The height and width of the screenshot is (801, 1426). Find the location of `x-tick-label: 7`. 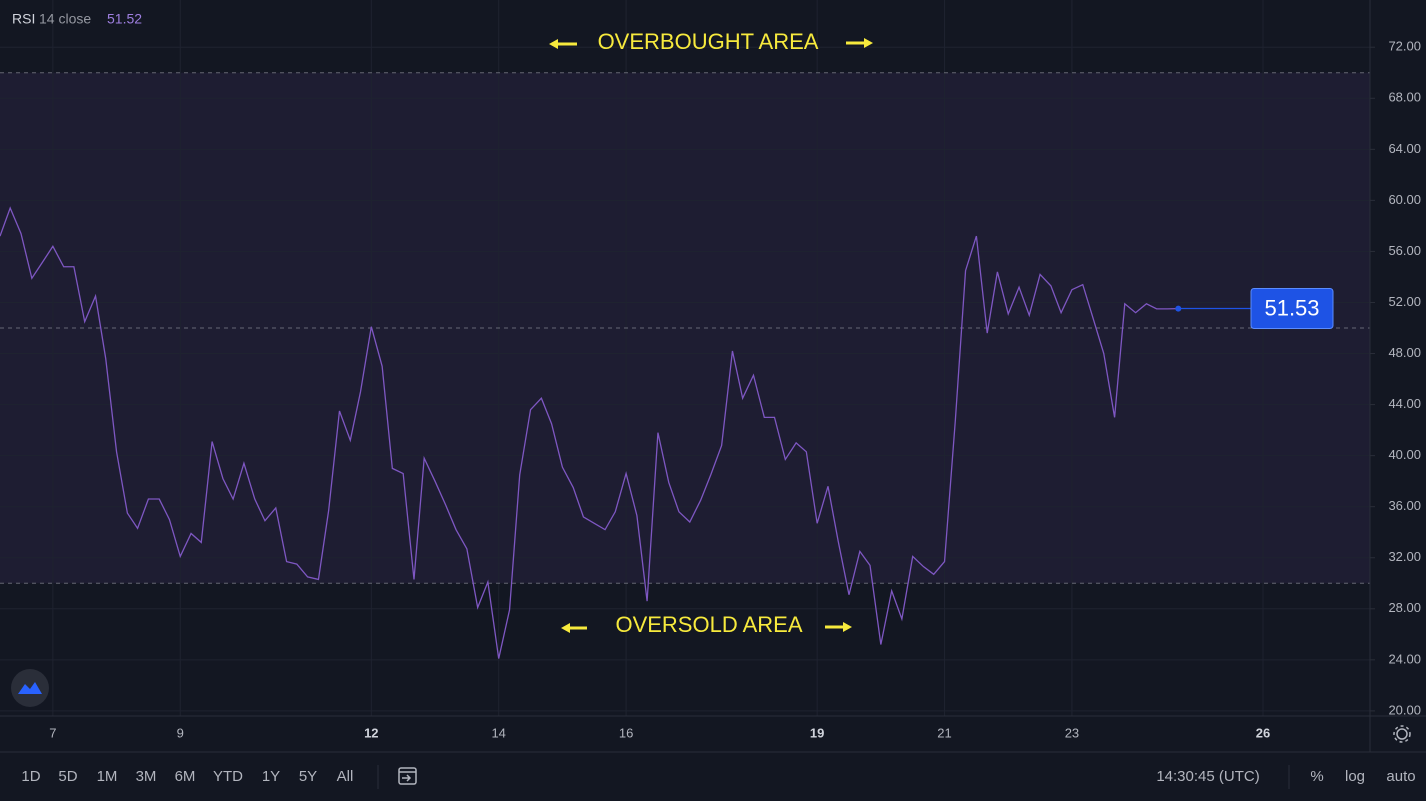

x-tick-label: 7 is located at coordinates (52, 732).